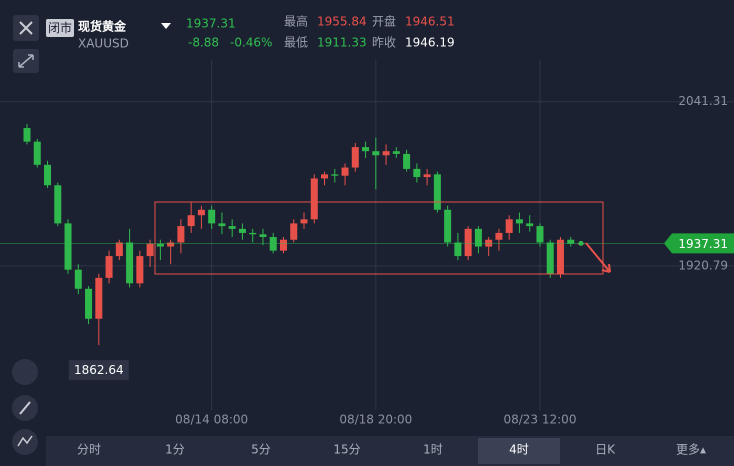 This screenshot has height=466, width=734. What do you see at coordinates (433, 450) in the screenshot?
I see `tab: 1时` at bounding box center [433, 450].